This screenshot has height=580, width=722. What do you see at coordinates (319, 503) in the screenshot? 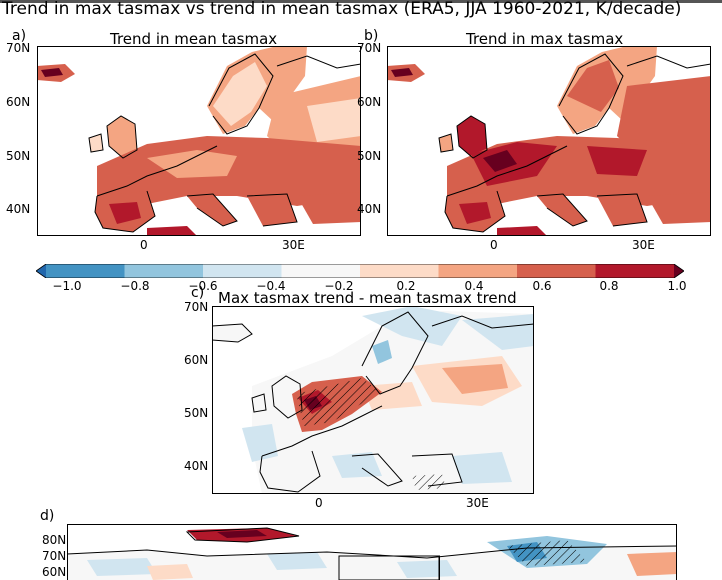
I see `panel-c-lon-0: 0` at bounding box center [319, 503].